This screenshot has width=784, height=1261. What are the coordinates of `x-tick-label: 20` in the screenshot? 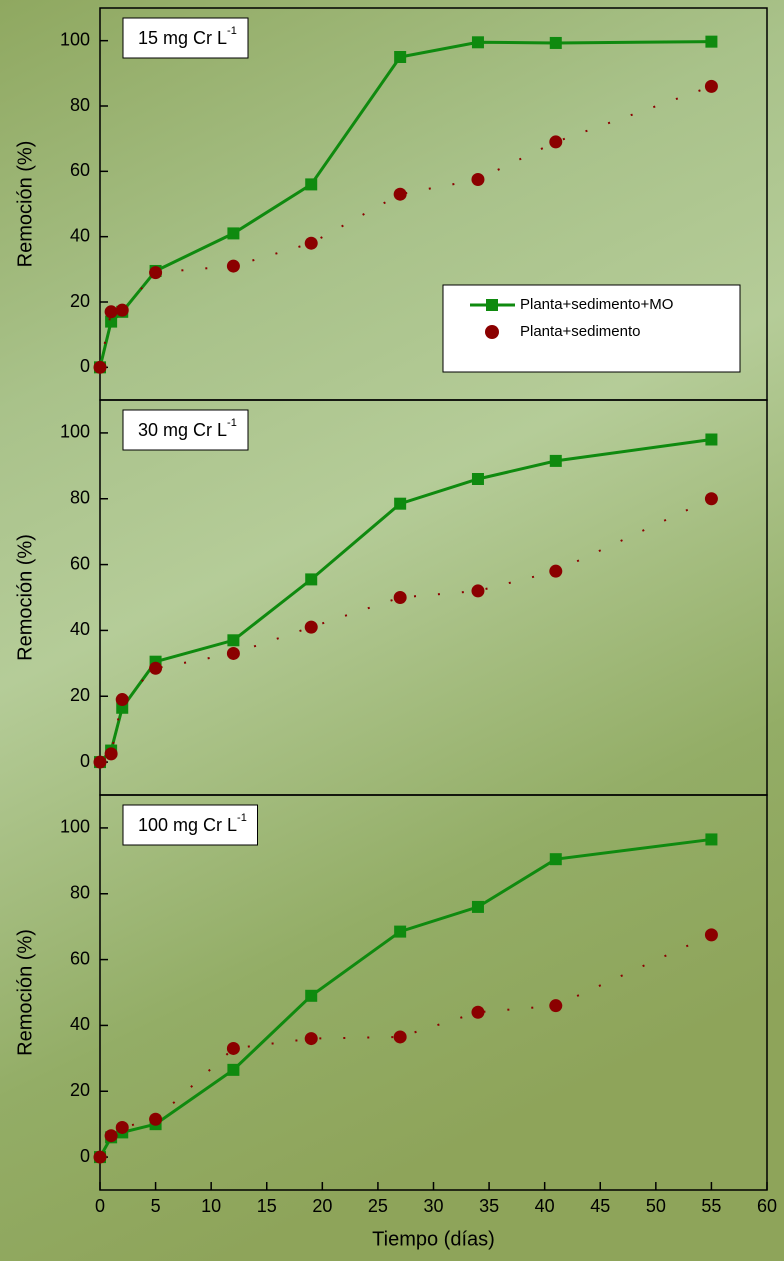 It's located at (322, 1206).